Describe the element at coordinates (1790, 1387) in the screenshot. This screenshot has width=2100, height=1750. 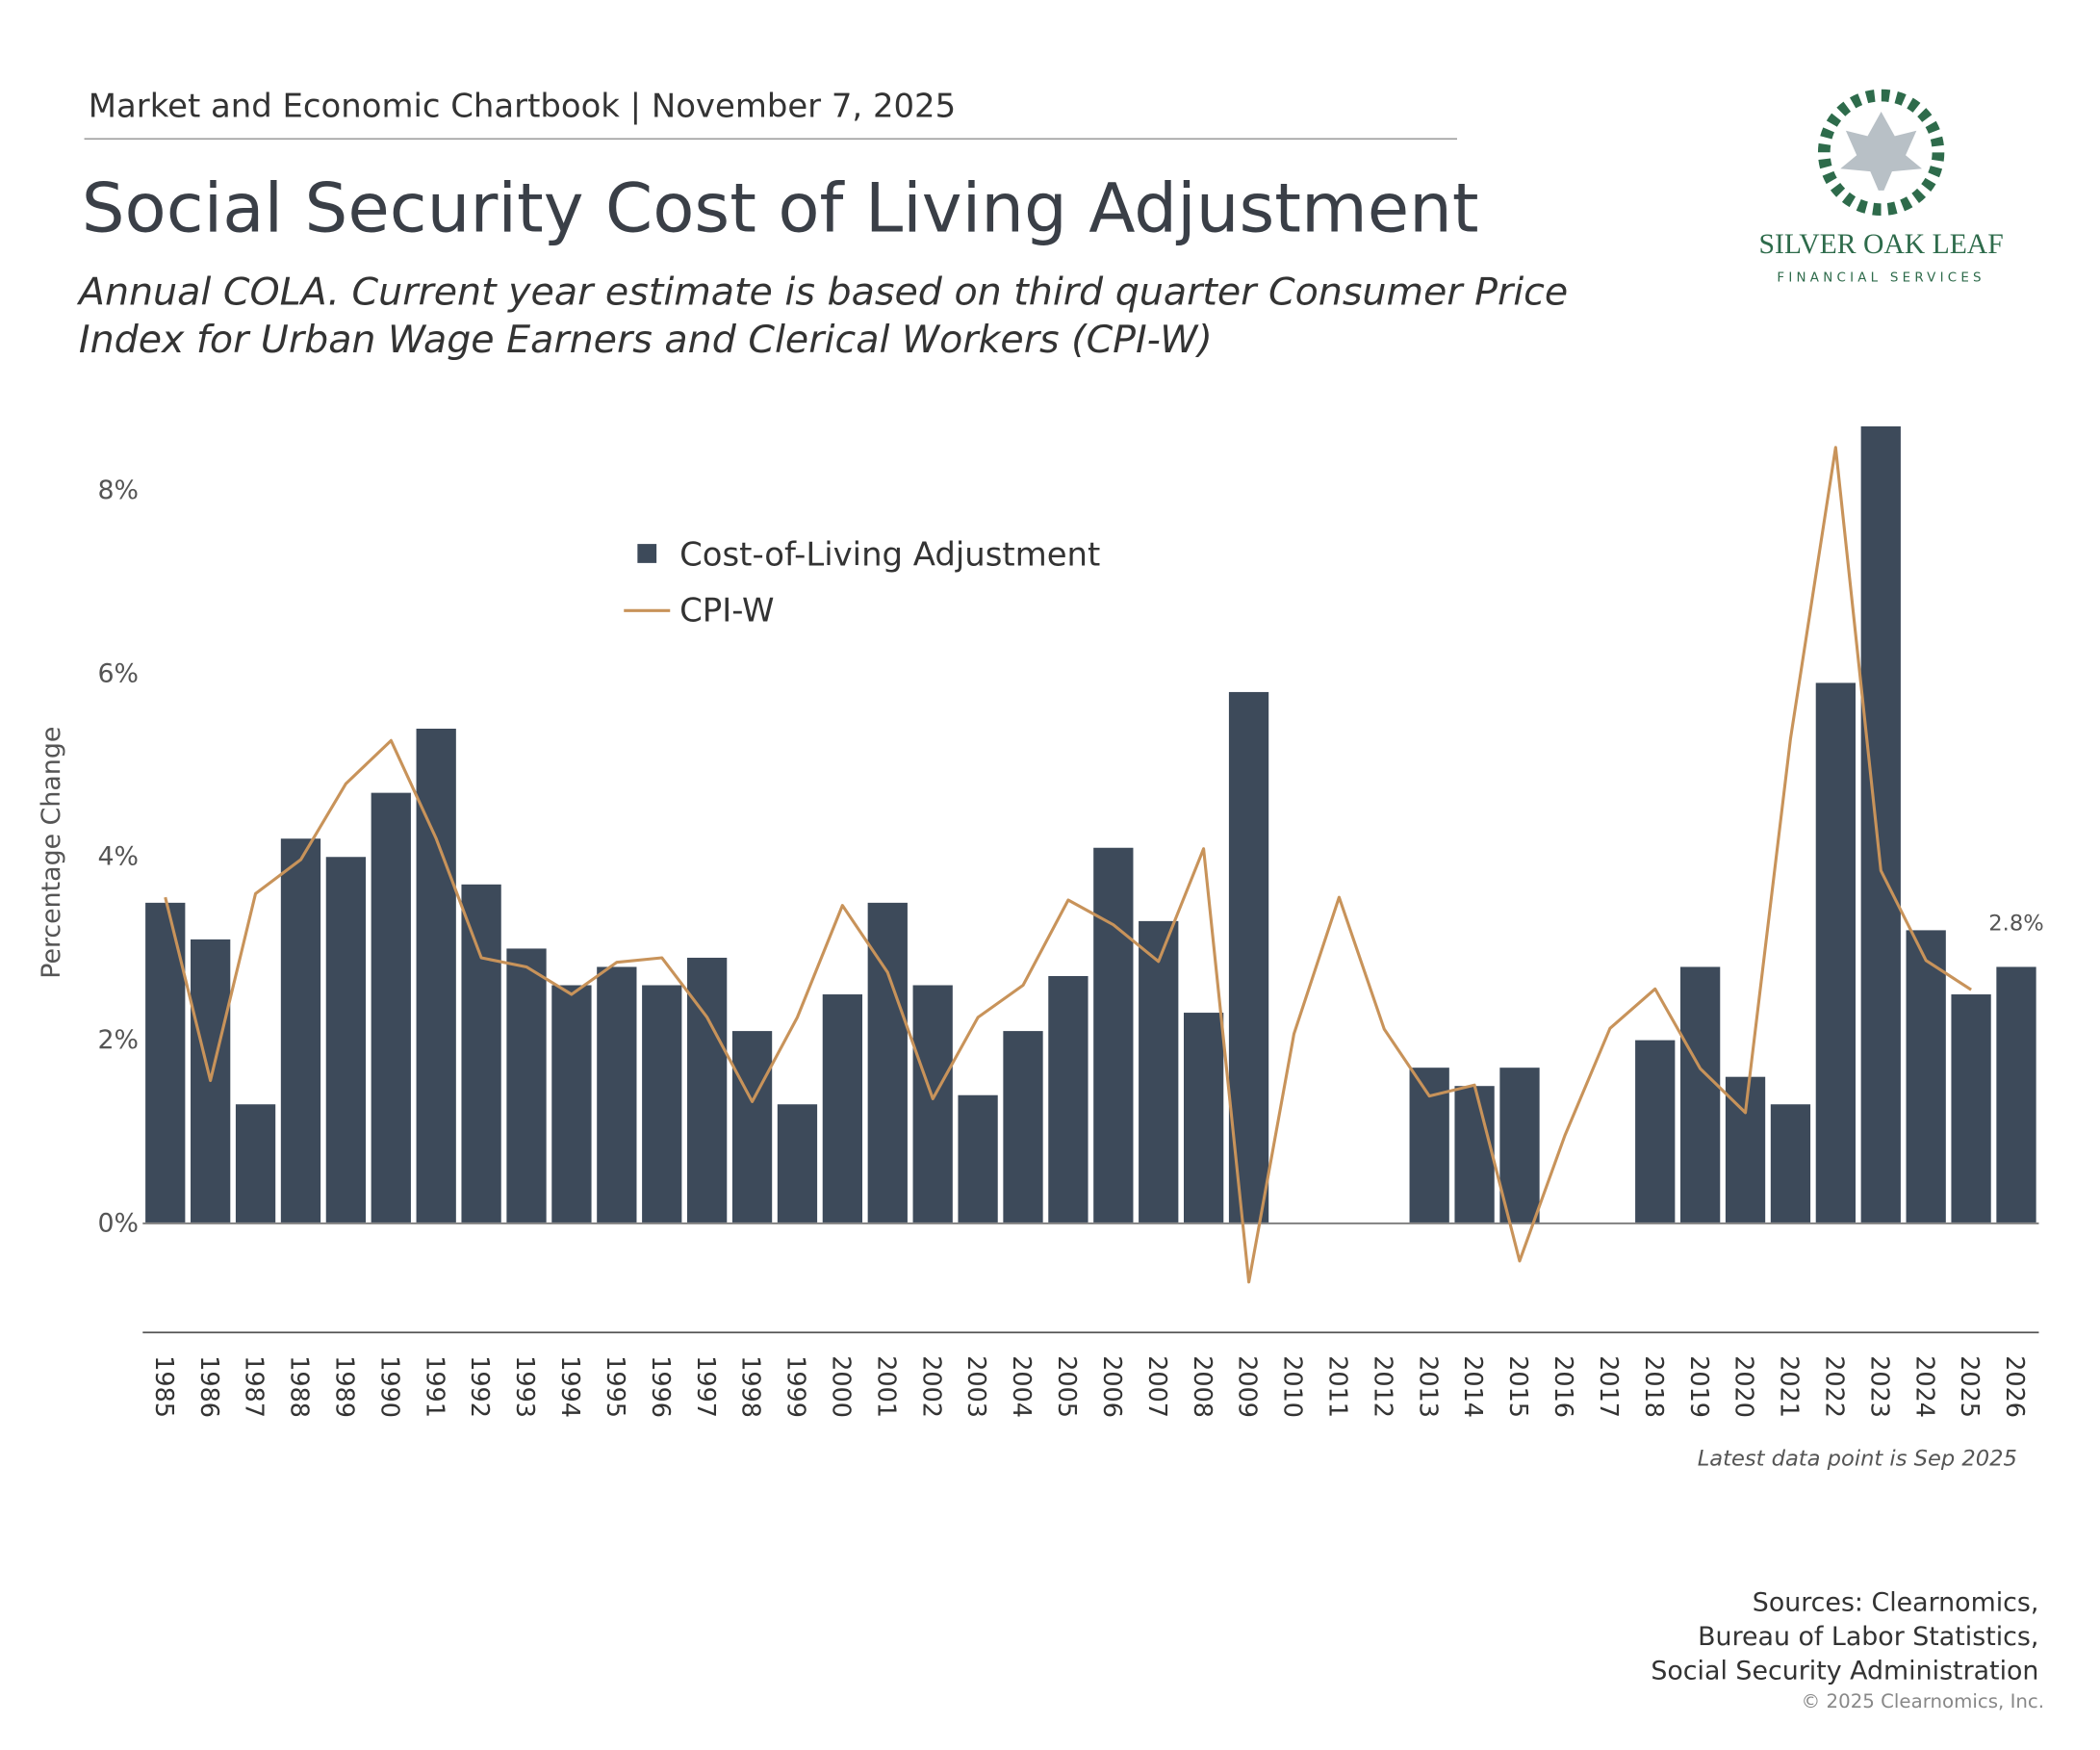
I see `x-tick-label: 2021` at that location.